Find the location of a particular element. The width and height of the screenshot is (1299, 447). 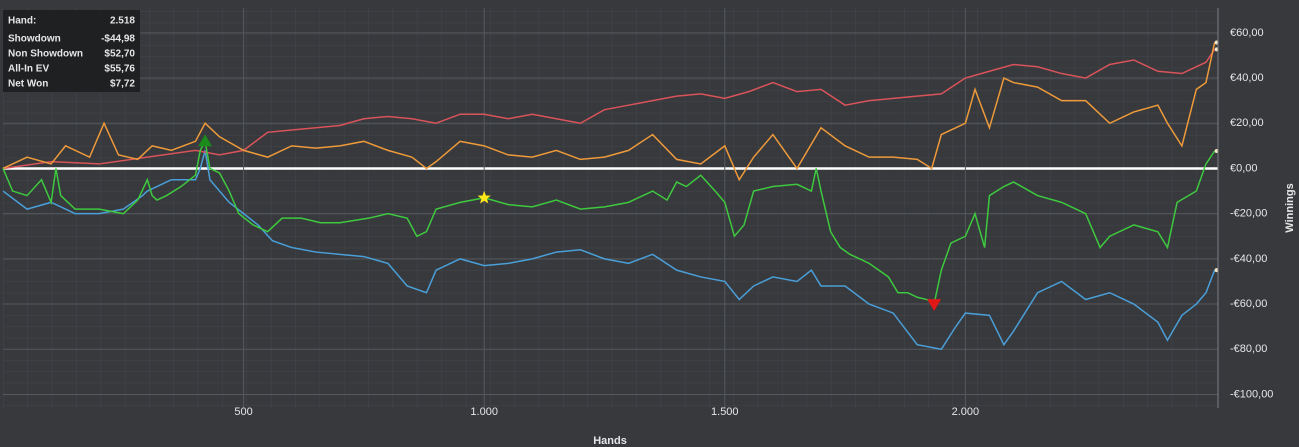

stats-label: Net Won is located at coordinates (28, 84).